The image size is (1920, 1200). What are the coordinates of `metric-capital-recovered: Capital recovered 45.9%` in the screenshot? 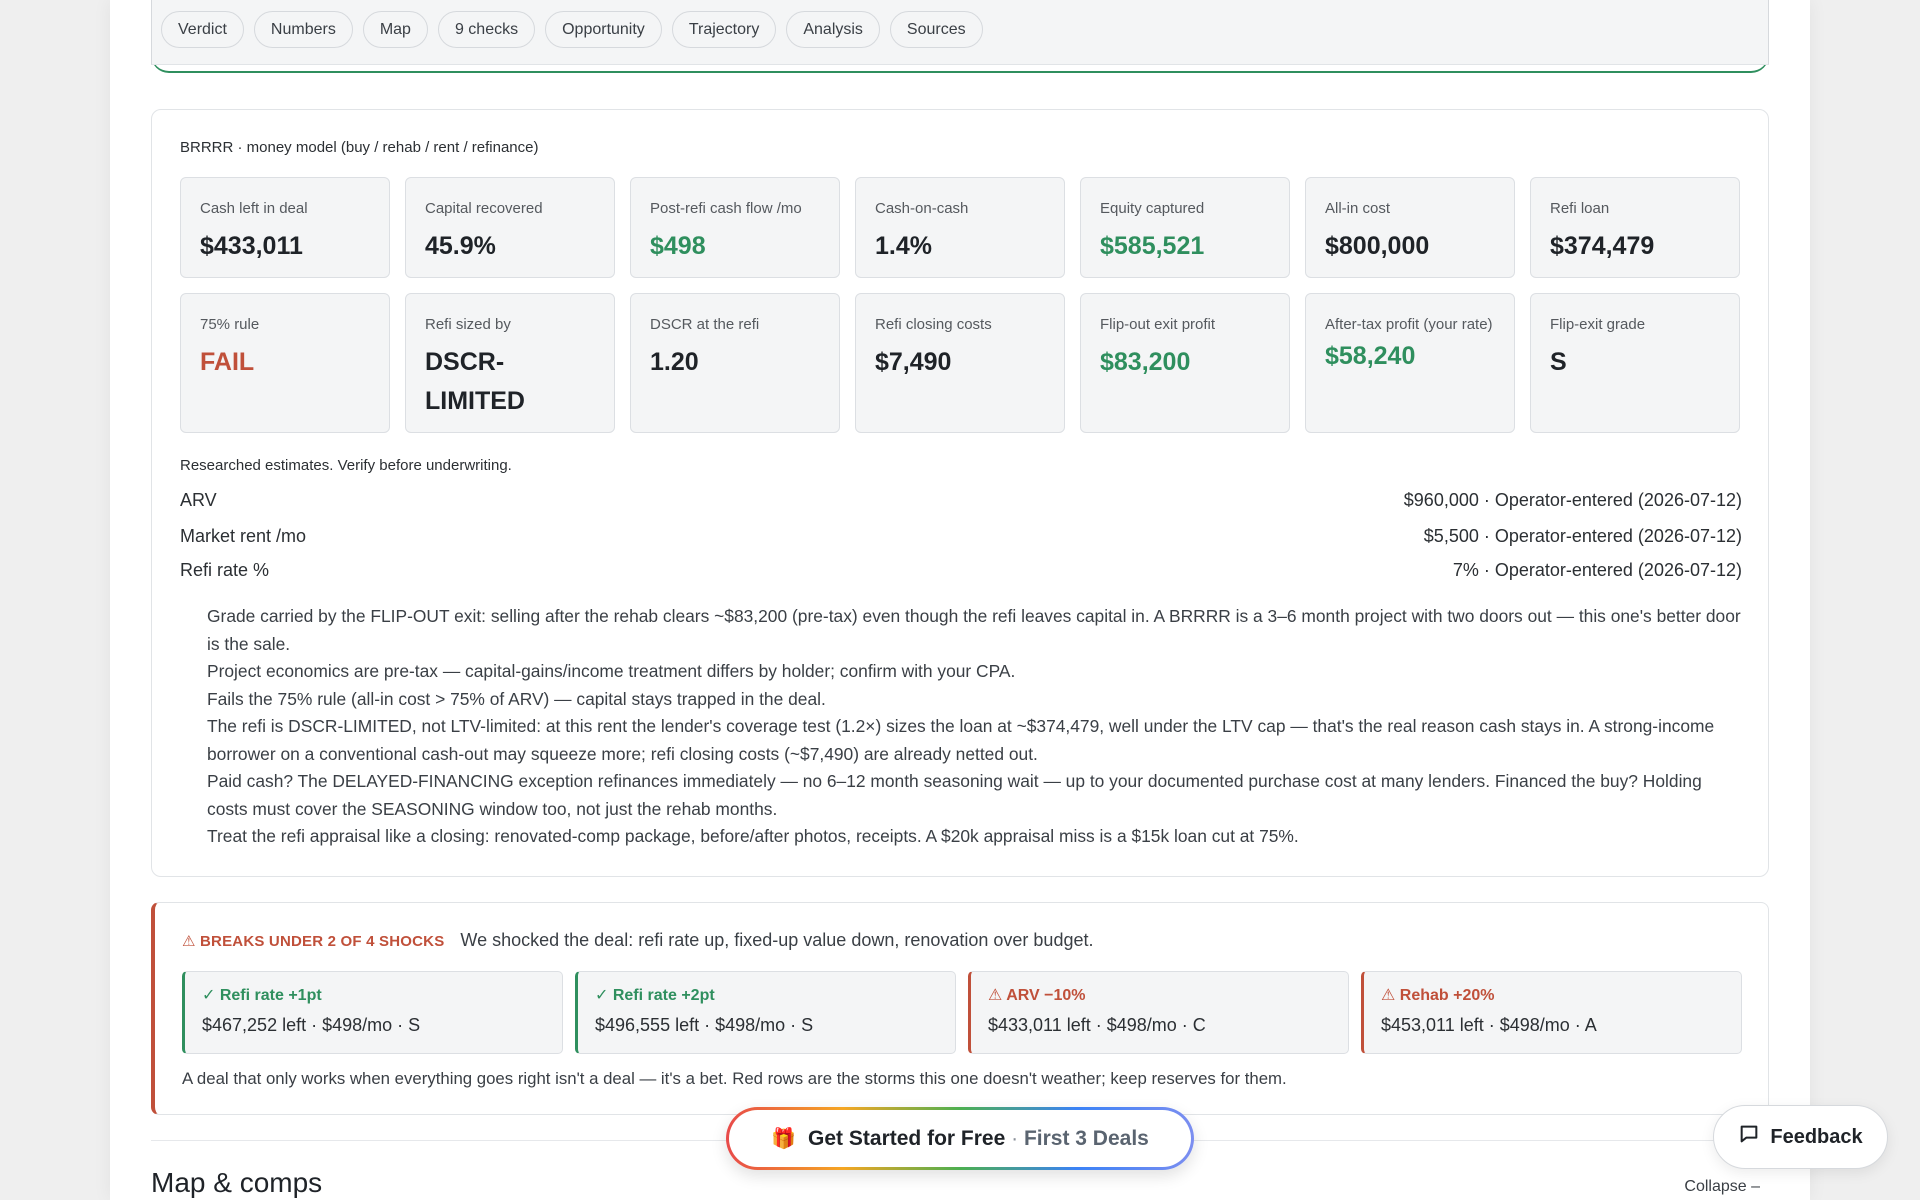 It's located at (510, 227).